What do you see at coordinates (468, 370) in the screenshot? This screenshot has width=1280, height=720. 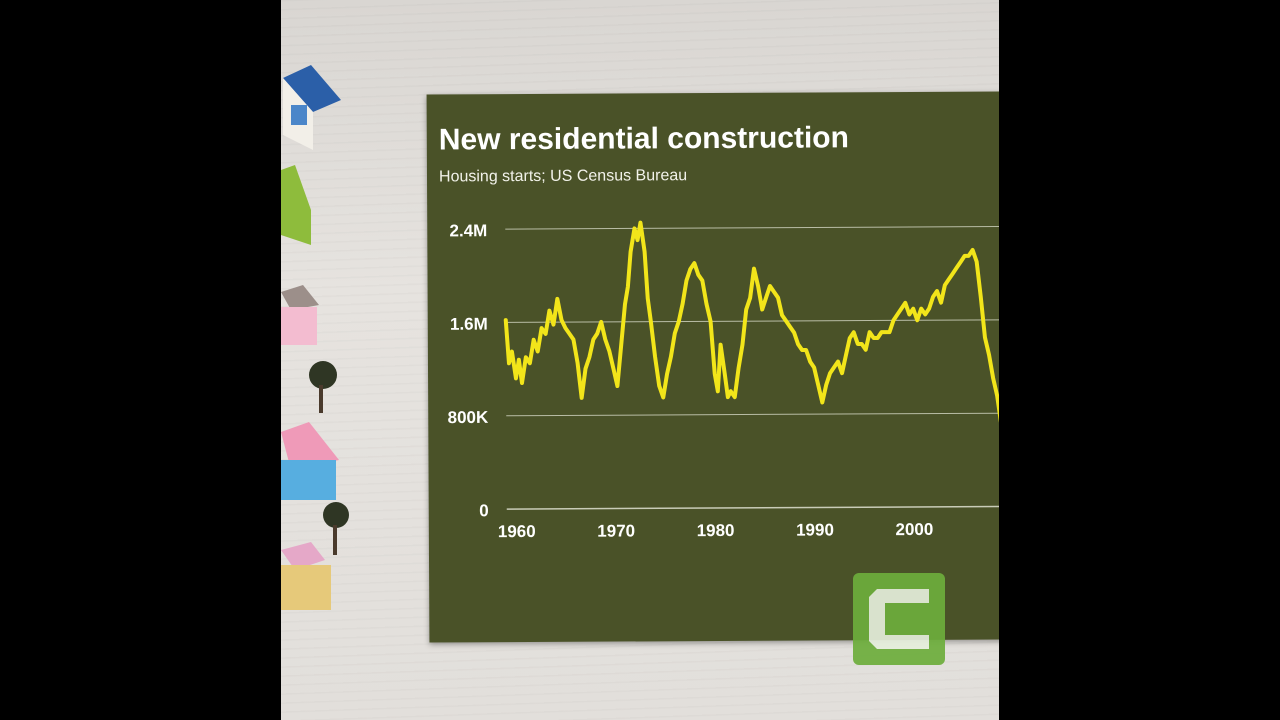 I see `y-axis-ticks: 0 800K 1.6M 2.4M` at bounding box center [468, 370].